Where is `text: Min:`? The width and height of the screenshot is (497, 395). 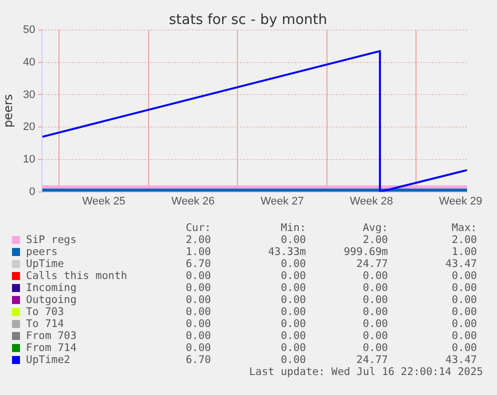
text: Min: is located at coordinates (293, 228).